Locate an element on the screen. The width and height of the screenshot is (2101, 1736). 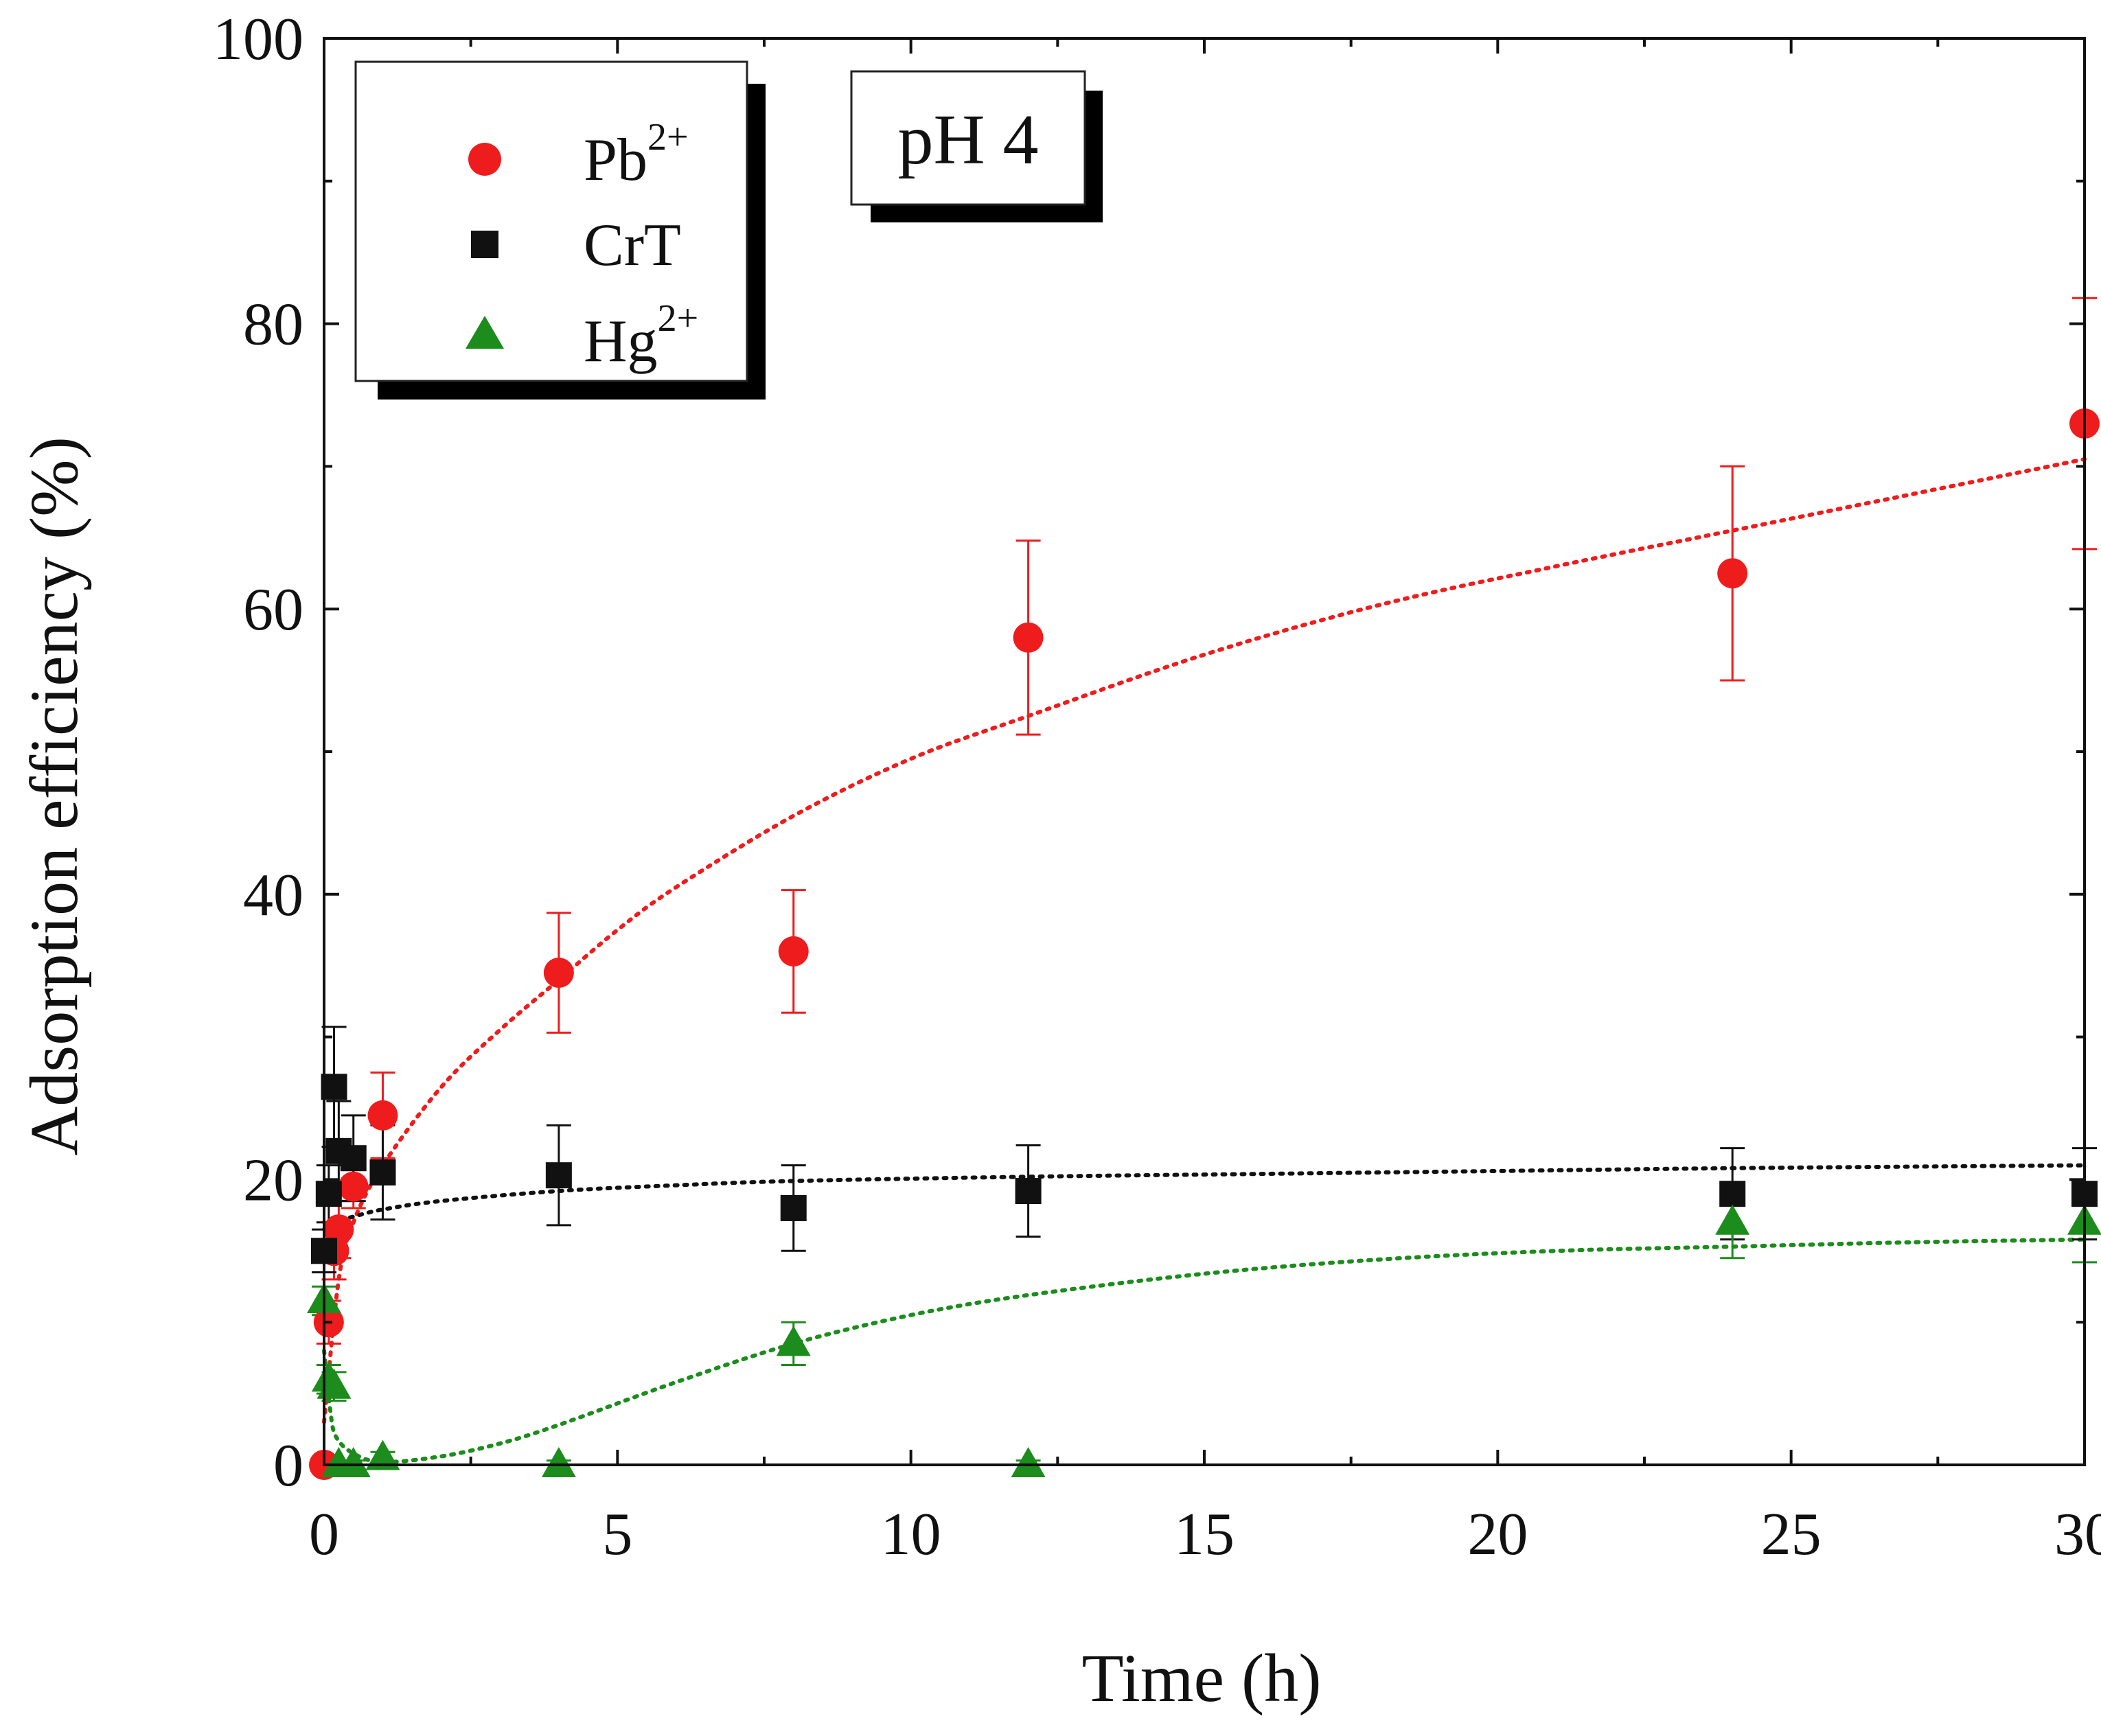
y-tick-label: 80 is located at coordinates (273, 325).